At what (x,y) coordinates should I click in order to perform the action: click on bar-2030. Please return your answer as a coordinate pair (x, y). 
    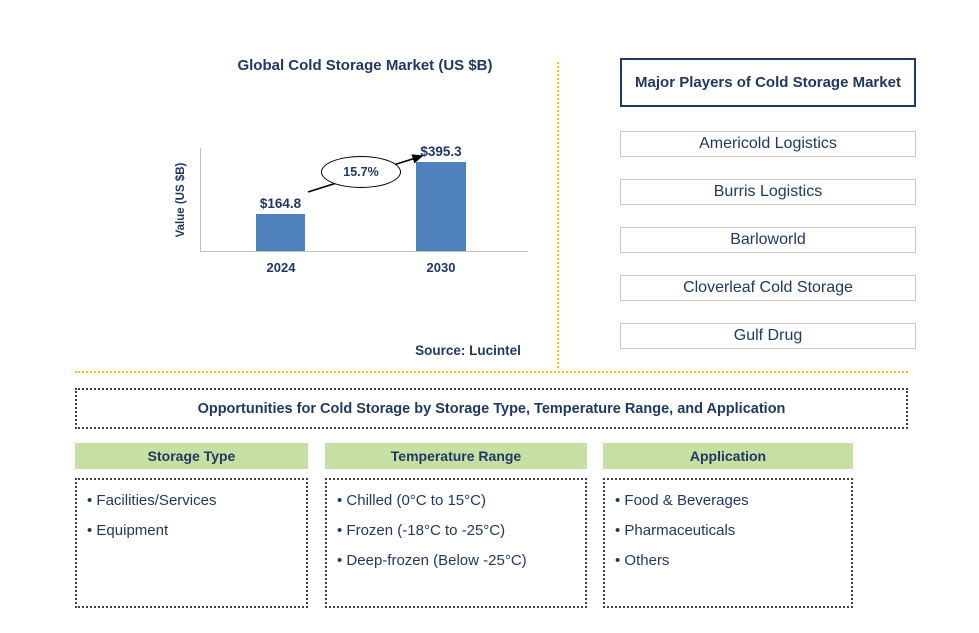
    Looking at the image, I should click on (441, 206).